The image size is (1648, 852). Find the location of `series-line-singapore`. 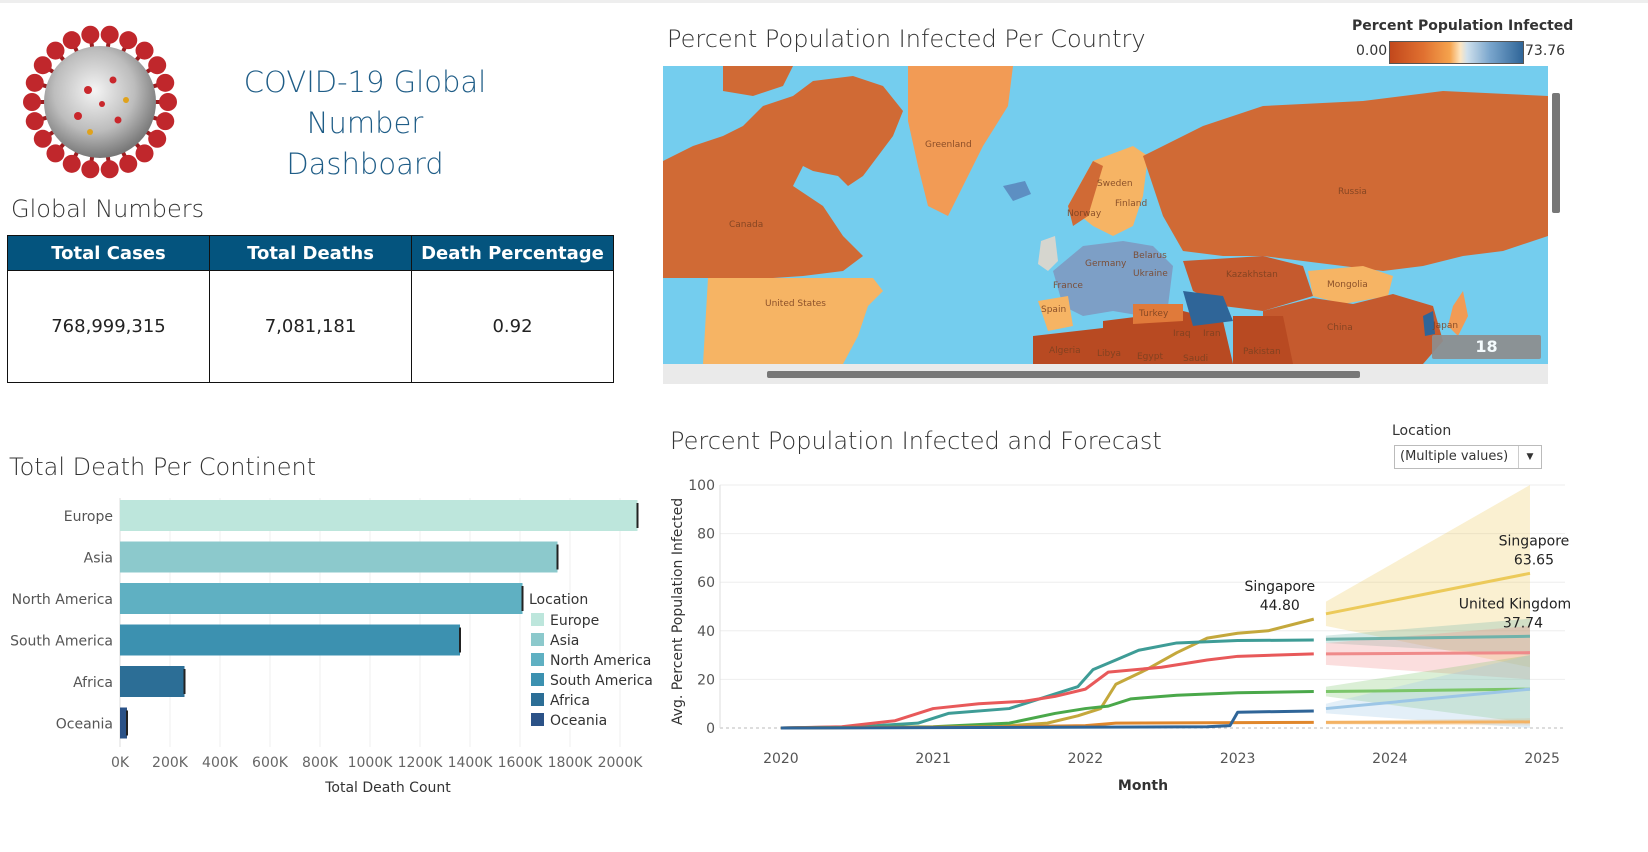

series-line-singapore is located at coordinates (1047, 673).